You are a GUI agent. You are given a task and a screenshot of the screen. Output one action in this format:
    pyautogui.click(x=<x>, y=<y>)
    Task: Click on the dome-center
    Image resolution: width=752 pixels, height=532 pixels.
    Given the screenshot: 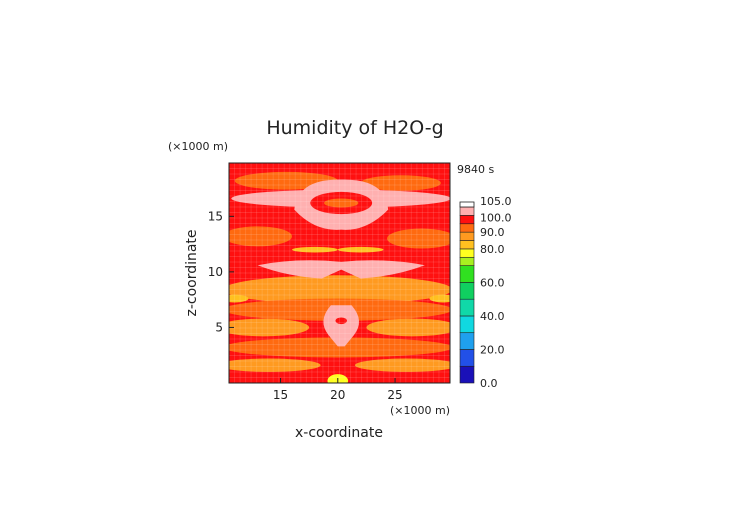 What is the action you would take?
    pyautogui.click(x=341, y=203)
    